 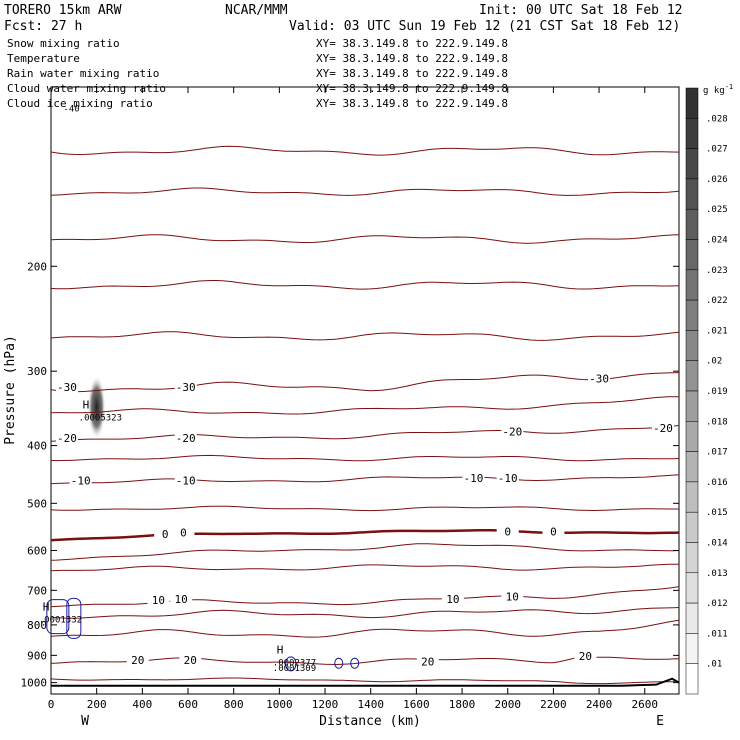 I want to click on colorbar-label: .012, so click(x=717, y=604).